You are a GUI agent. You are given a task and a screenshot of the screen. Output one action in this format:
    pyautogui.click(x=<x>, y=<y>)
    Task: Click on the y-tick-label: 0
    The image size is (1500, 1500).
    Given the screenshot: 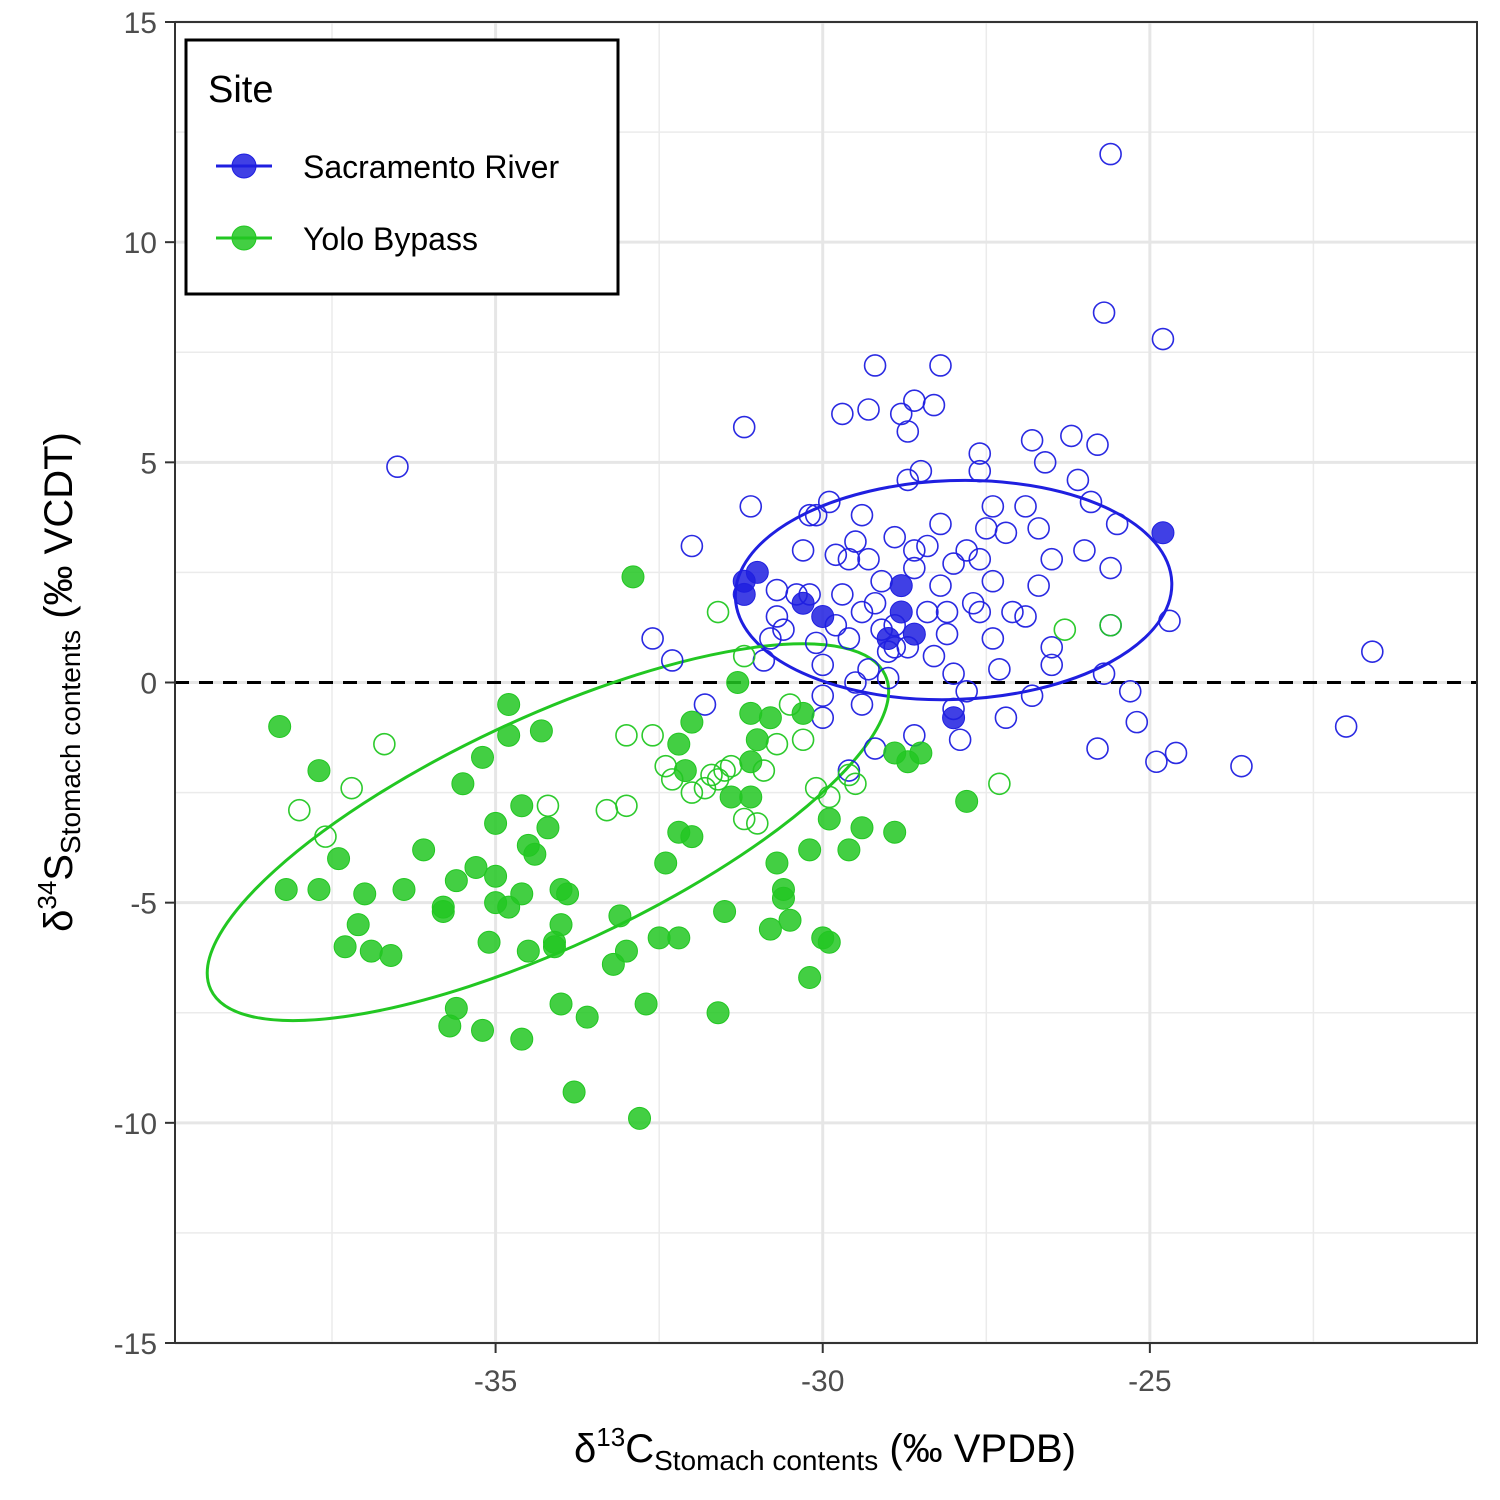 What is the action you would take?
    pyautogui.click(x=148, y=684)
    